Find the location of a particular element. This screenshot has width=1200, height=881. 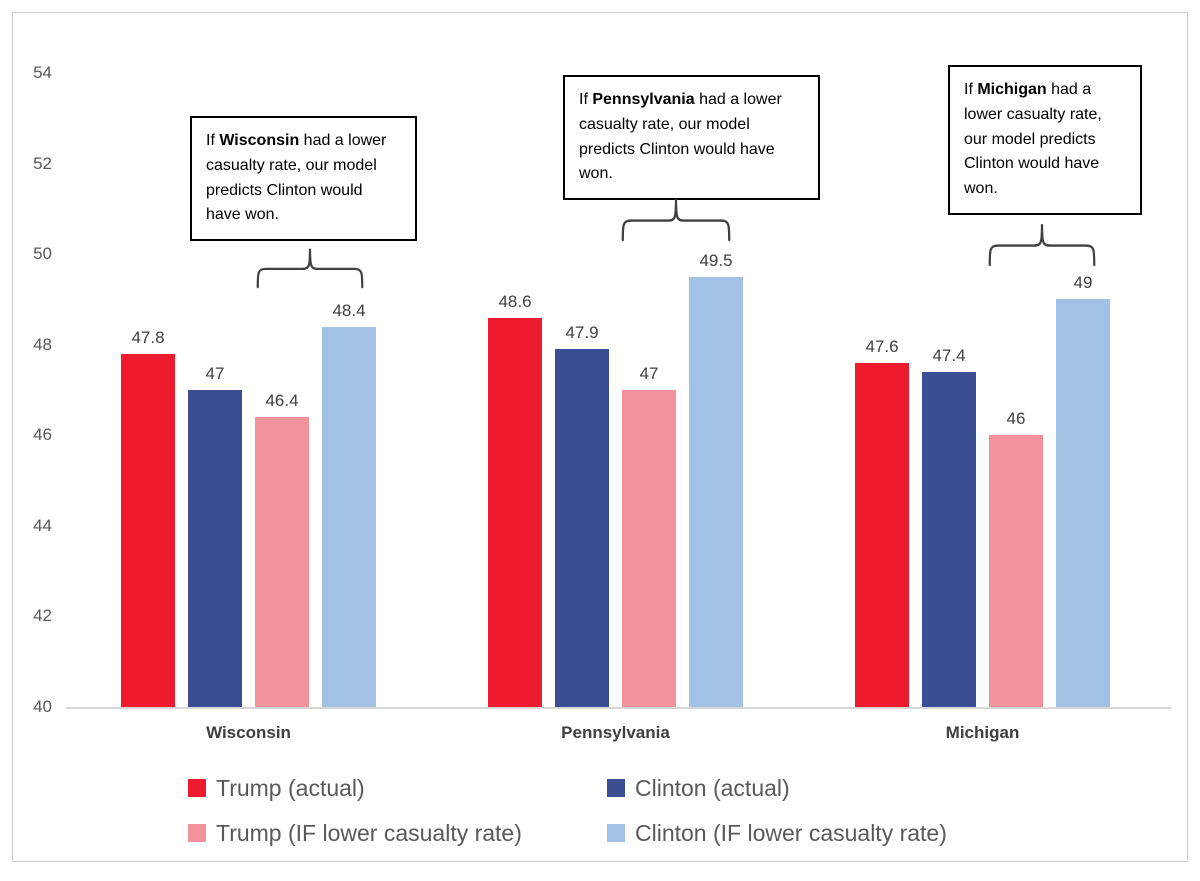

y-tick-label: 44 is located at coordinates (42, 525).